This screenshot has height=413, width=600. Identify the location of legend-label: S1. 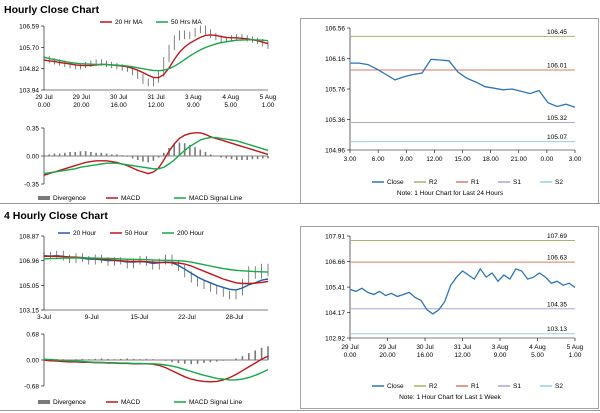
(517, 182).